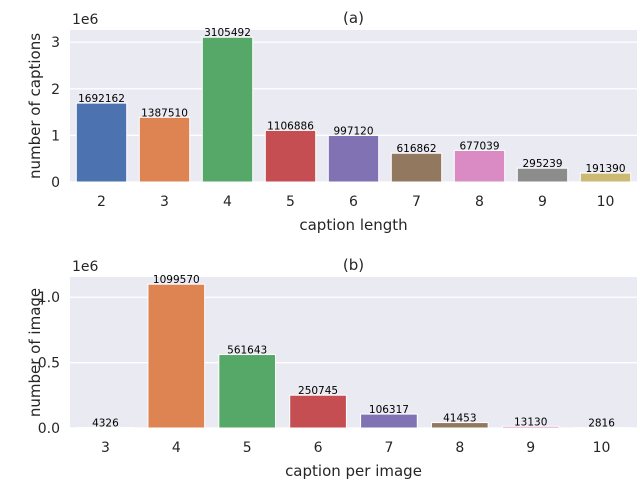 The width and height of the screenshot is (640, 480). Describe the element at coordinates (353, 265) in the screenshot. I see `chart-title: (b)` at that location.